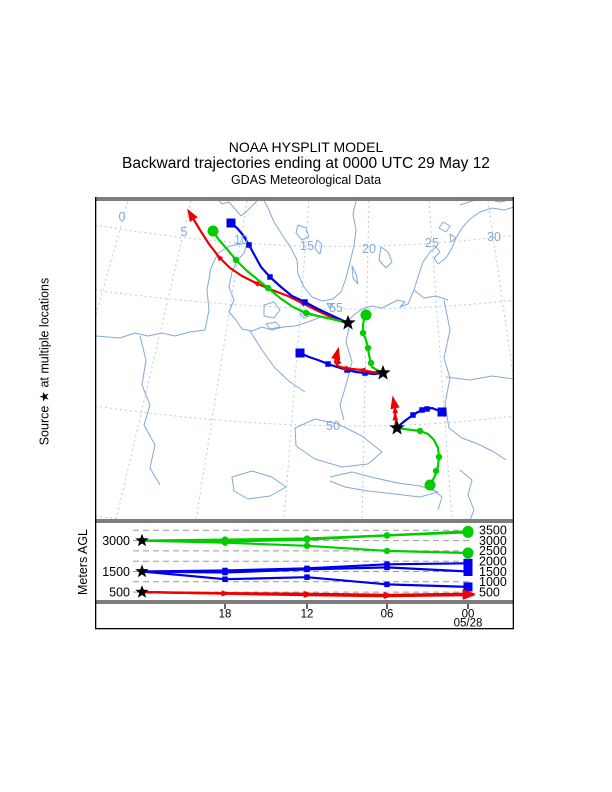  I want to click on graticule-label: 0, so click(122, 217).